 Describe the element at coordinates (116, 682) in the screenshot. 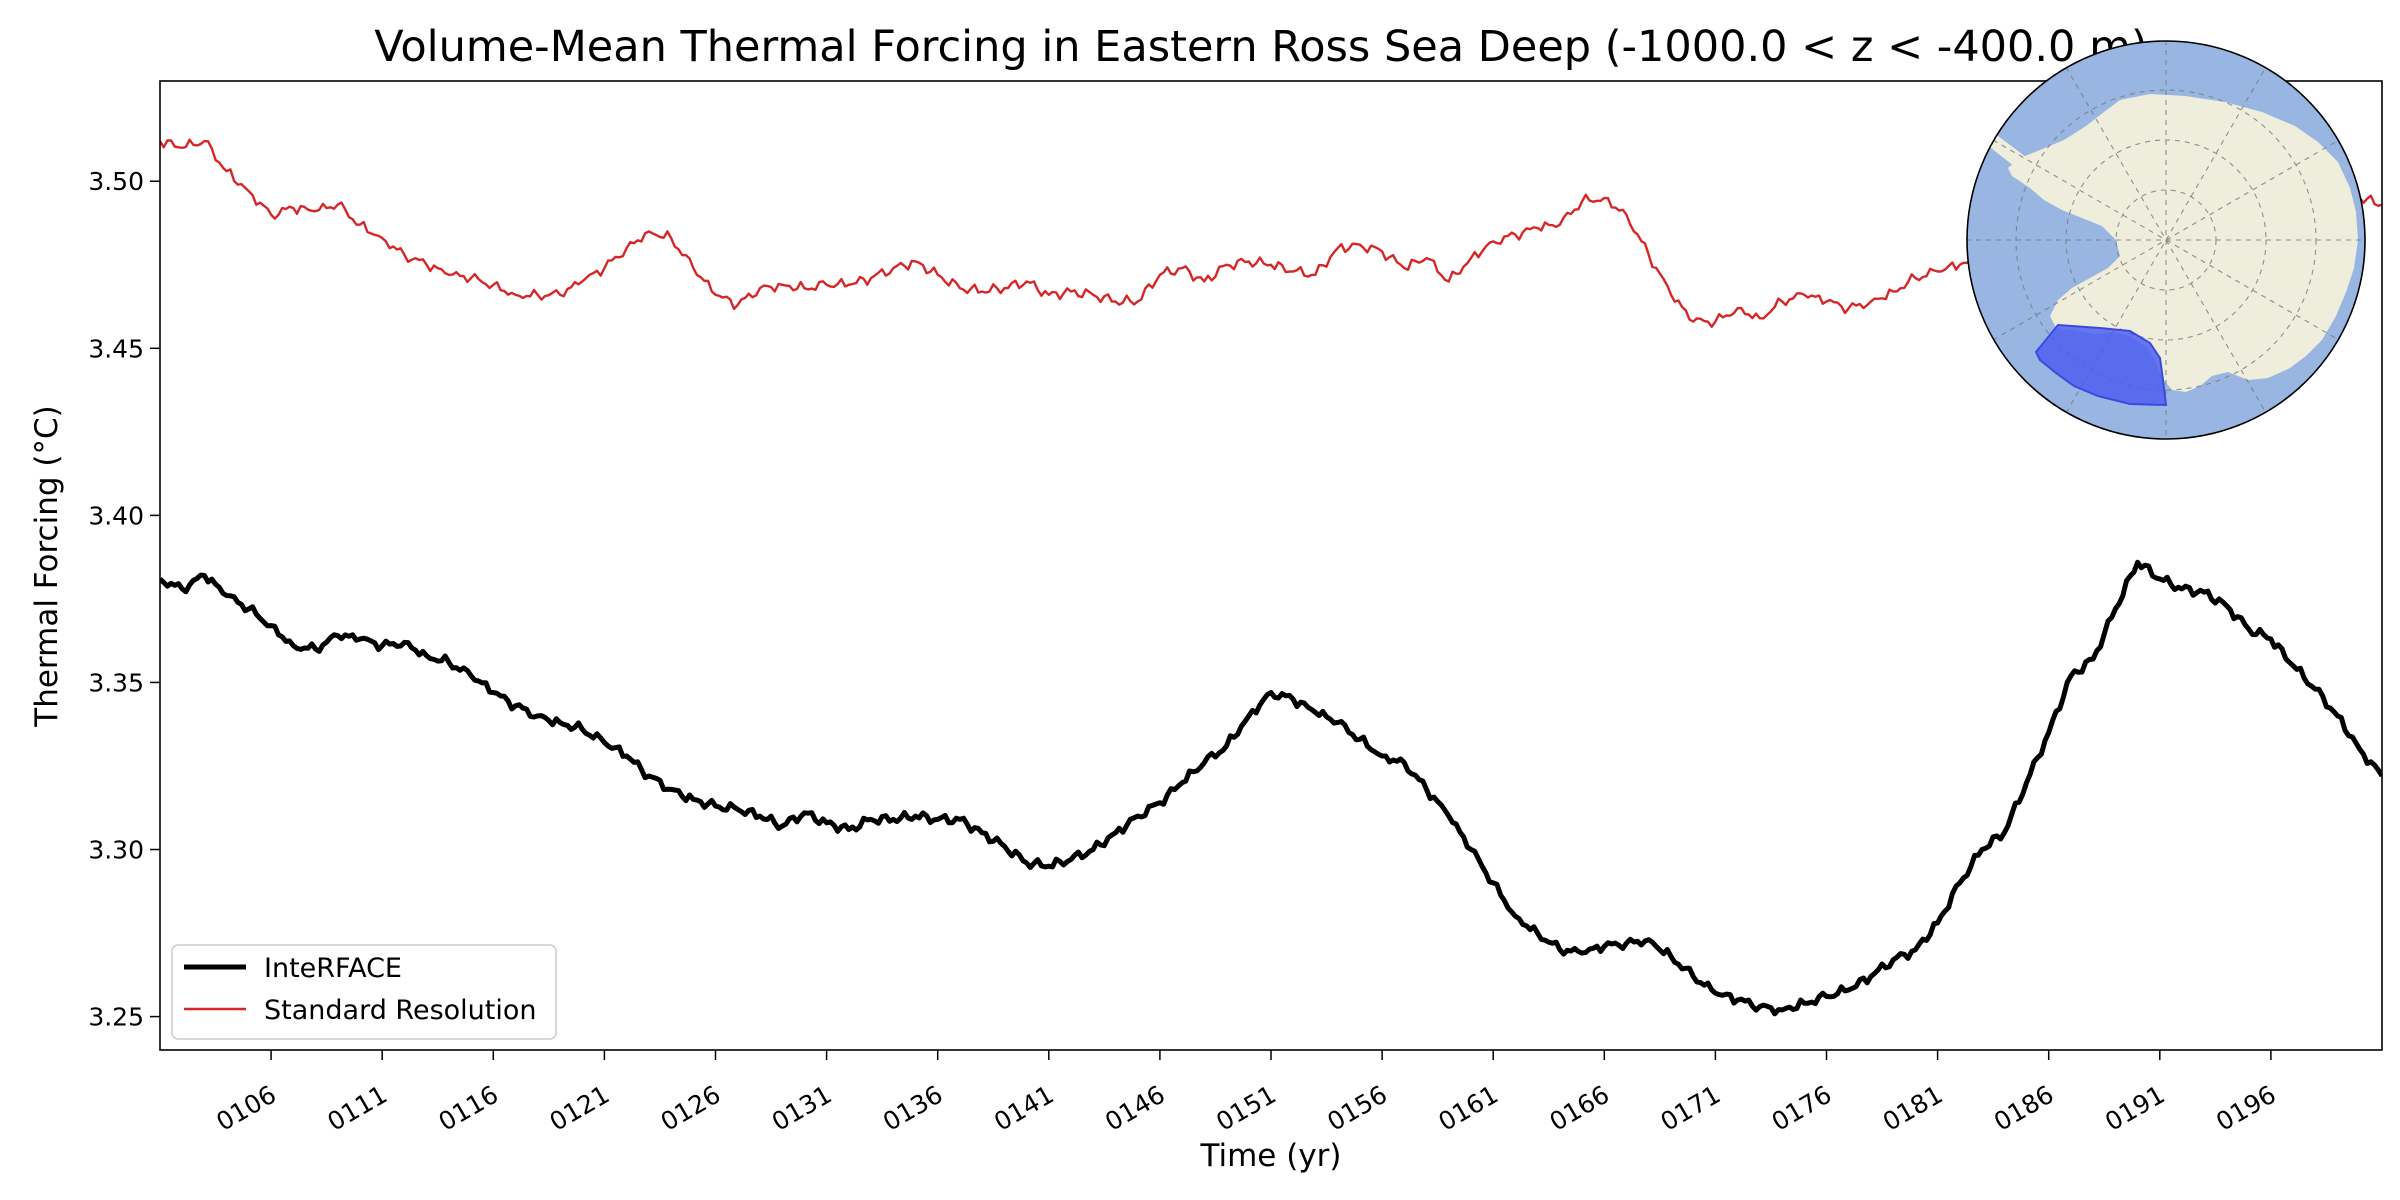

I see `y-tick-label: 3.35` at that location.